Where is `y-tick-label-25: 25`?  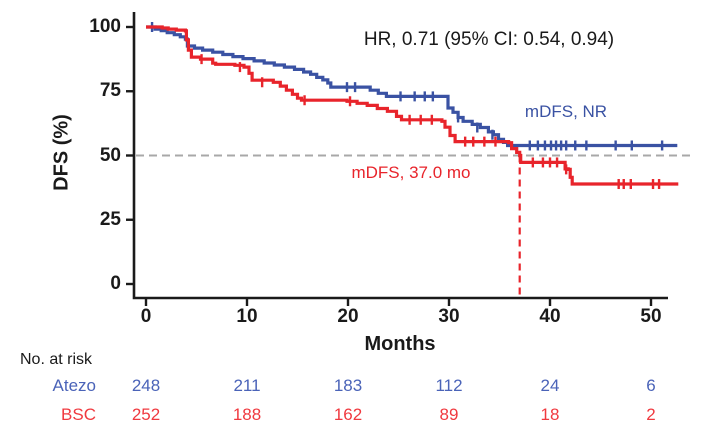
y-tick-label-25: 25 is located at coordinates (110, 219).